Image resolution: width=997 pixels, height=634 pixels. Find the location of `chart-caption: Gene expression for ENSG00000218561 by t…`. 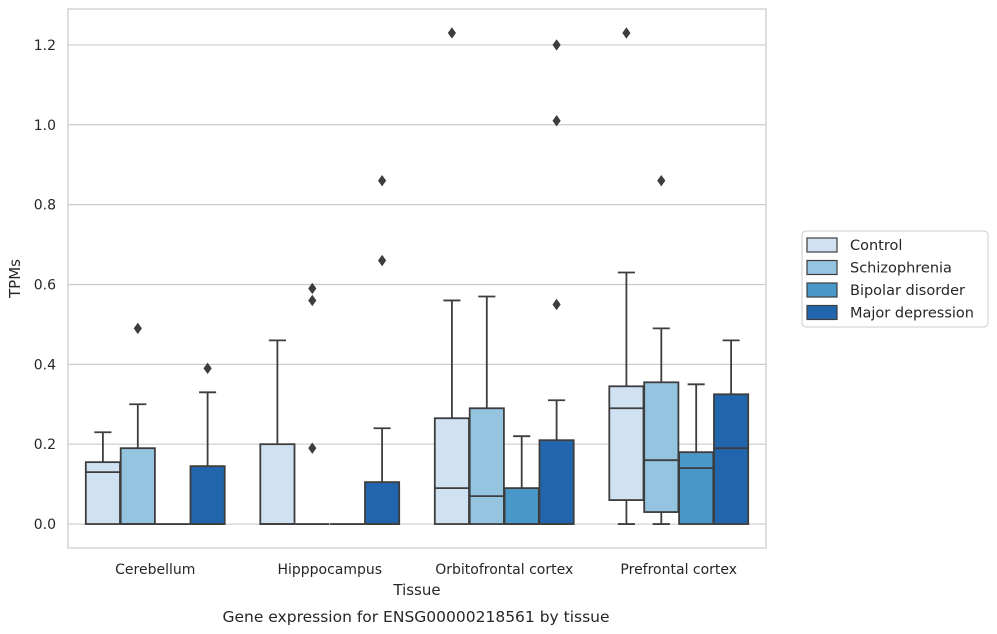

chart-caption: Gene expression for ENSG00000218561 by t… is located at coordinates (415, 617).